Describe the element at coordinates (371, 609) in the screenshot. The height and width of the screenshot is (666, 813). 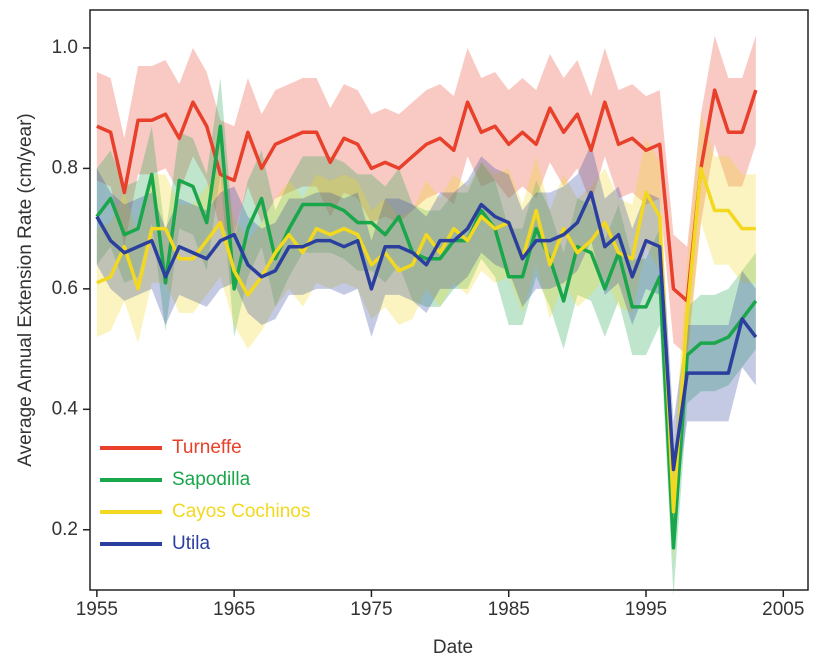
I see `x-tick-label: 1975` at that location.